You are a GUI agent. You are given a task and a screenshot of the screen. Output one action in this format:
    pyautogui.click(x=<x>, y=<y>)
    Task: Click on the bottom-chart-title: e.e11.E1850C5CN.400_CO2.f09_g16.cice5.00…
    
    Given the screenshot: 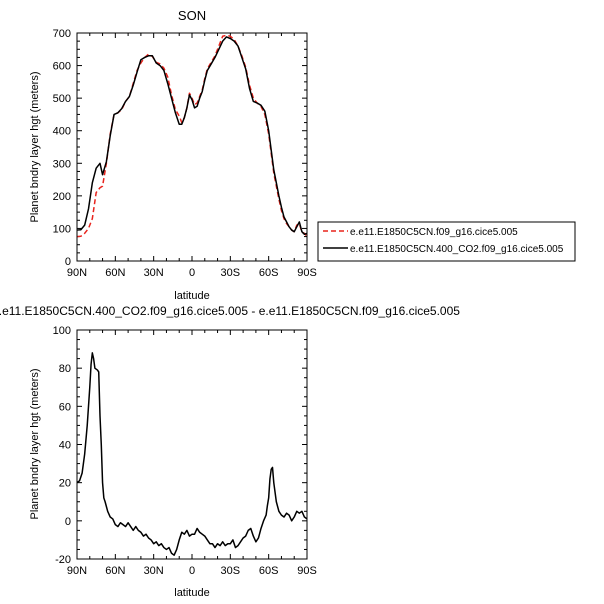 What is the action you would take?
    pyautogui.click(x=230, y=311)
    